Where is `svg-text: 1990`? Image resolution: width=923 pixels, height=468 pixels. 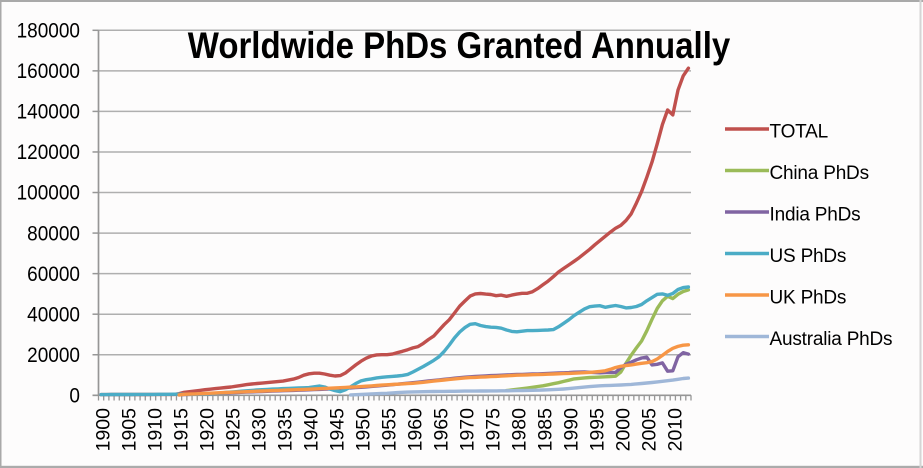
svg-text: 1990 is located at coordinates (571, 430).